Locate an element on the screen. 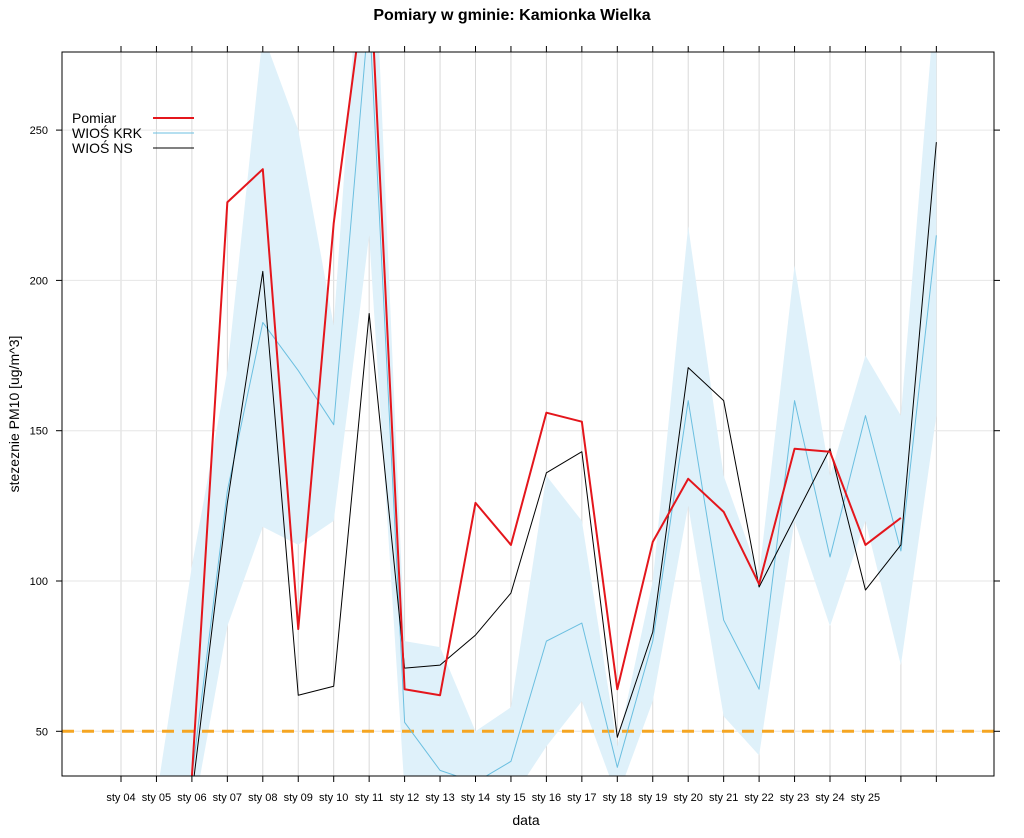 The width and height of the screenshot is (1024, 838). x-tick-label: sty 05 is located at coordinates (156, 798).